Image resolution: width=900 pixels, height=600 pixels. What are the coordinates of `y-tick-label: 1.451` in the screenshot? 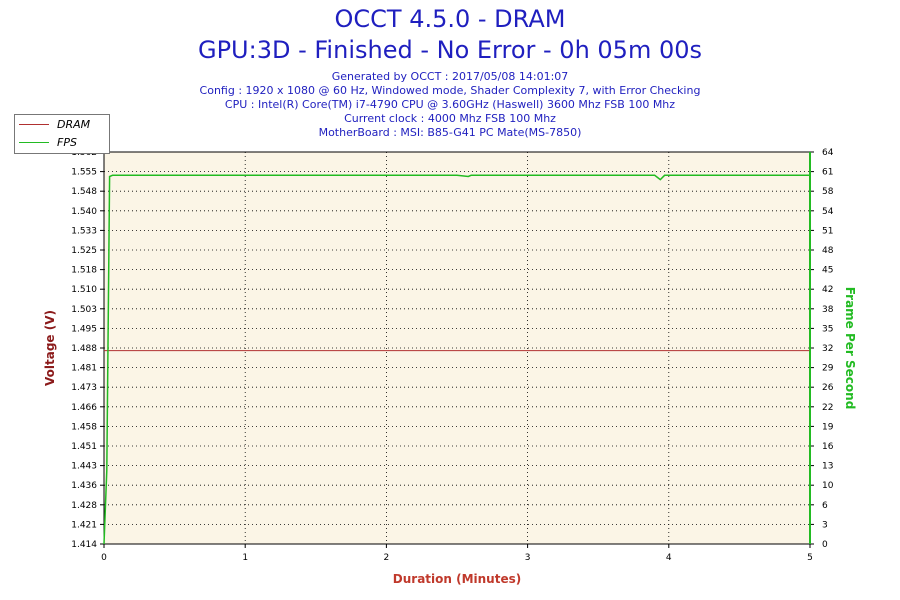 It's located at (84, 447).